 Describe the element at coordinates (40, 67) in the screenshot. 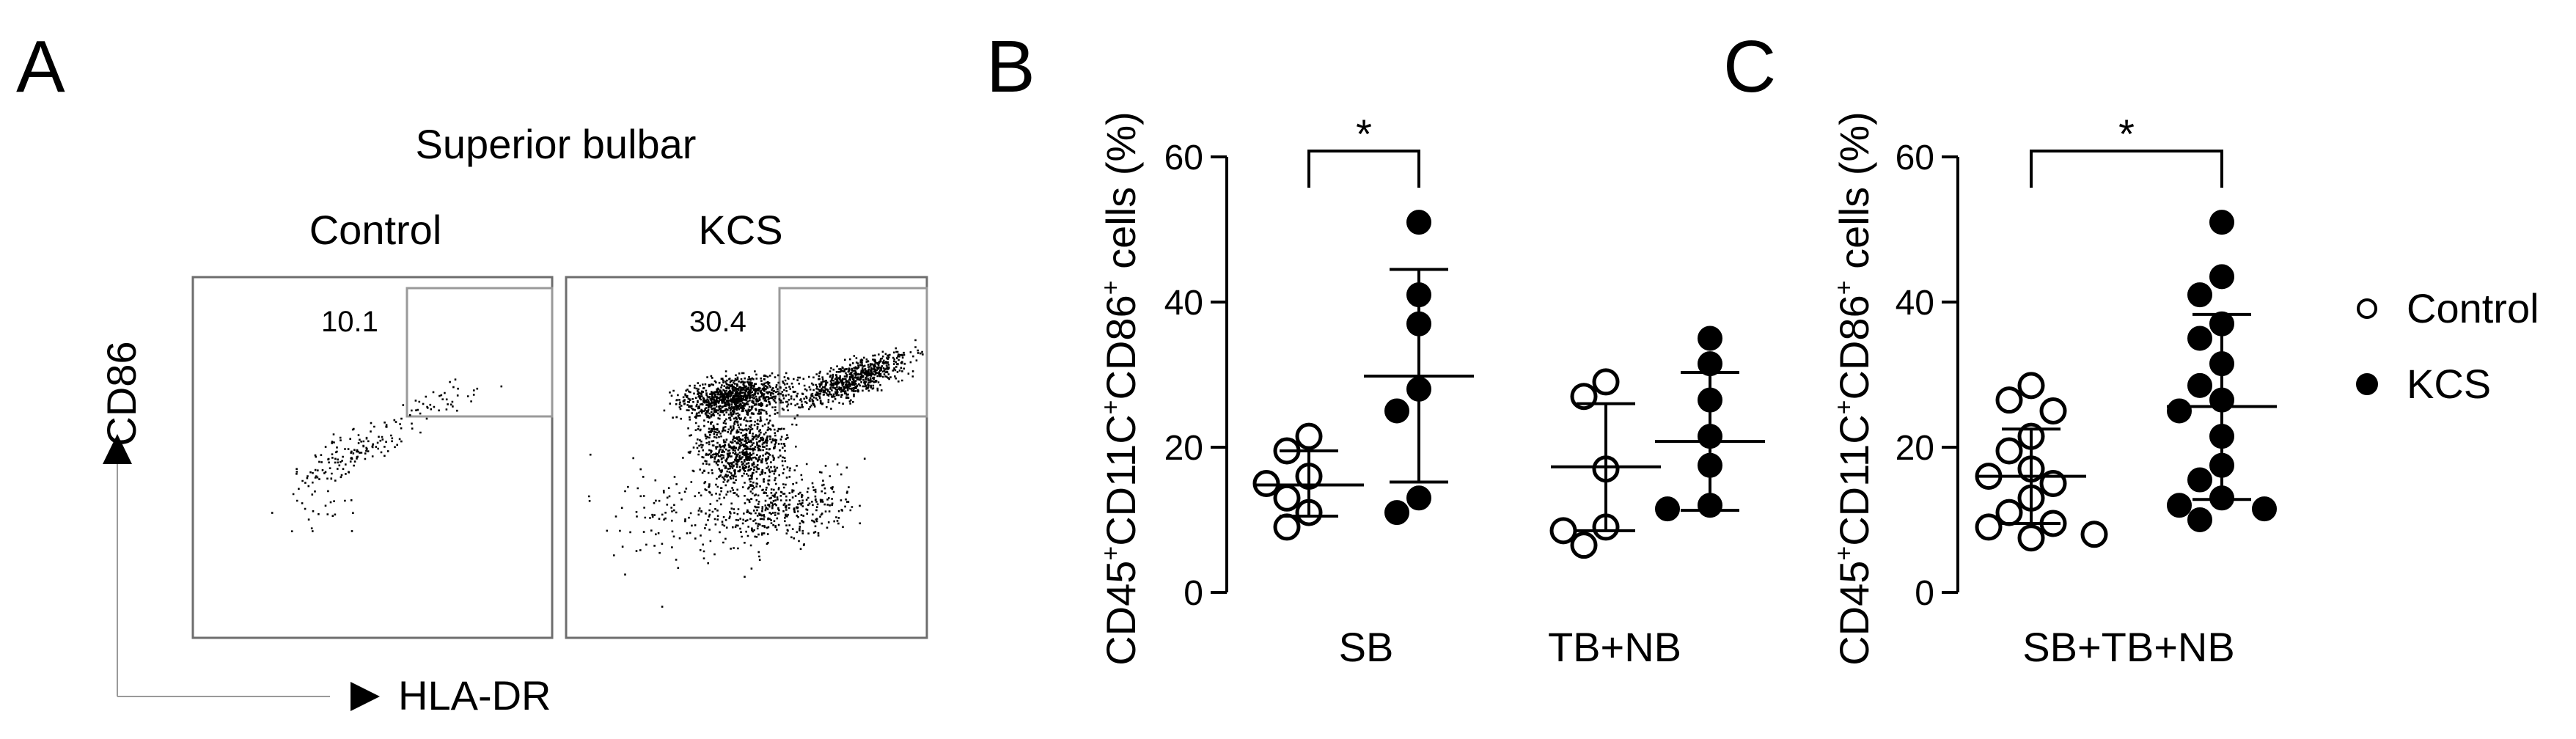

I see `panel-label-a: A` at that location.